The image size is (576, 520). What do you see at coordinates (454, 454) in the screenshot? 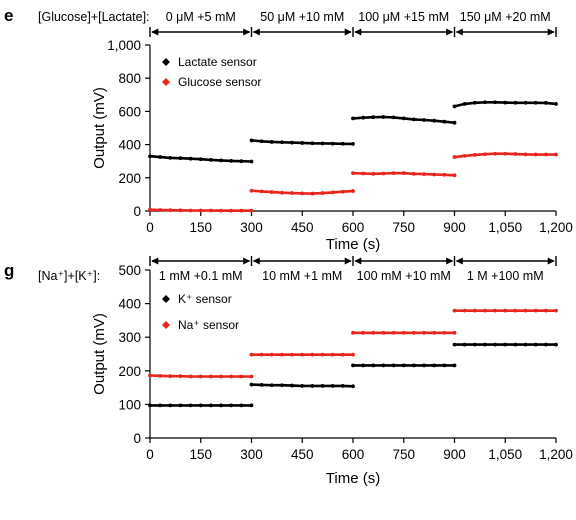
I see `x-tick-label: 900` at bounding box center [454, 454].